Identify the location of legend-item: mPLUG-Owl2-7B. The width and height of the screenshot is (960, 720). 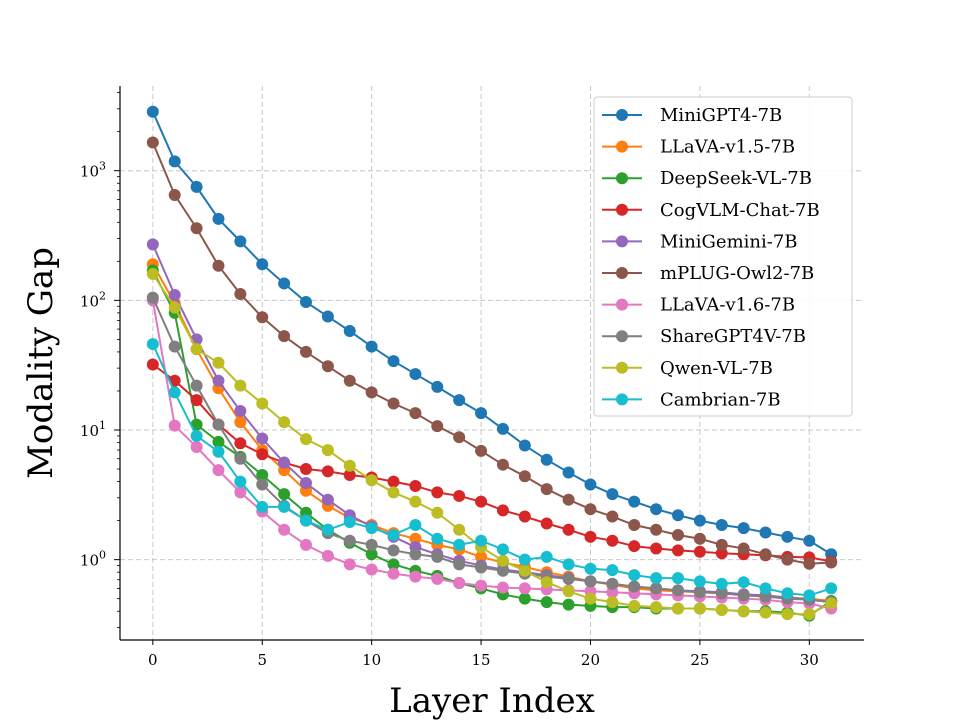
(708, 273).